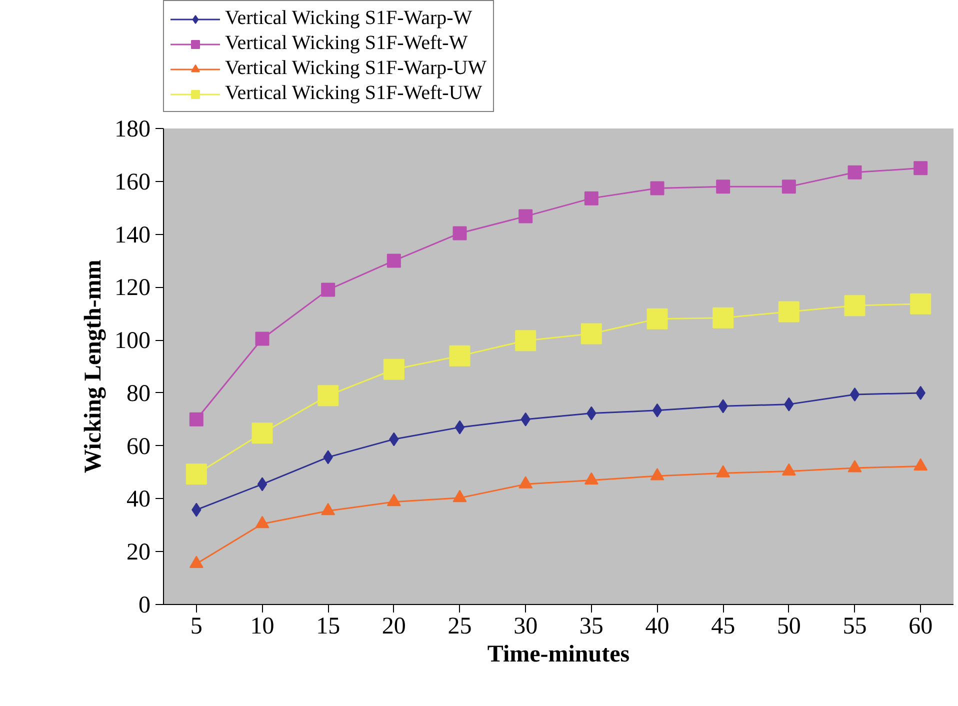 This screenshot has width=958, height=706. What do you see at coordinates (591, 627) in the screenshot?
I see `x-tick-label: 35` at bounding box center [591, 627].